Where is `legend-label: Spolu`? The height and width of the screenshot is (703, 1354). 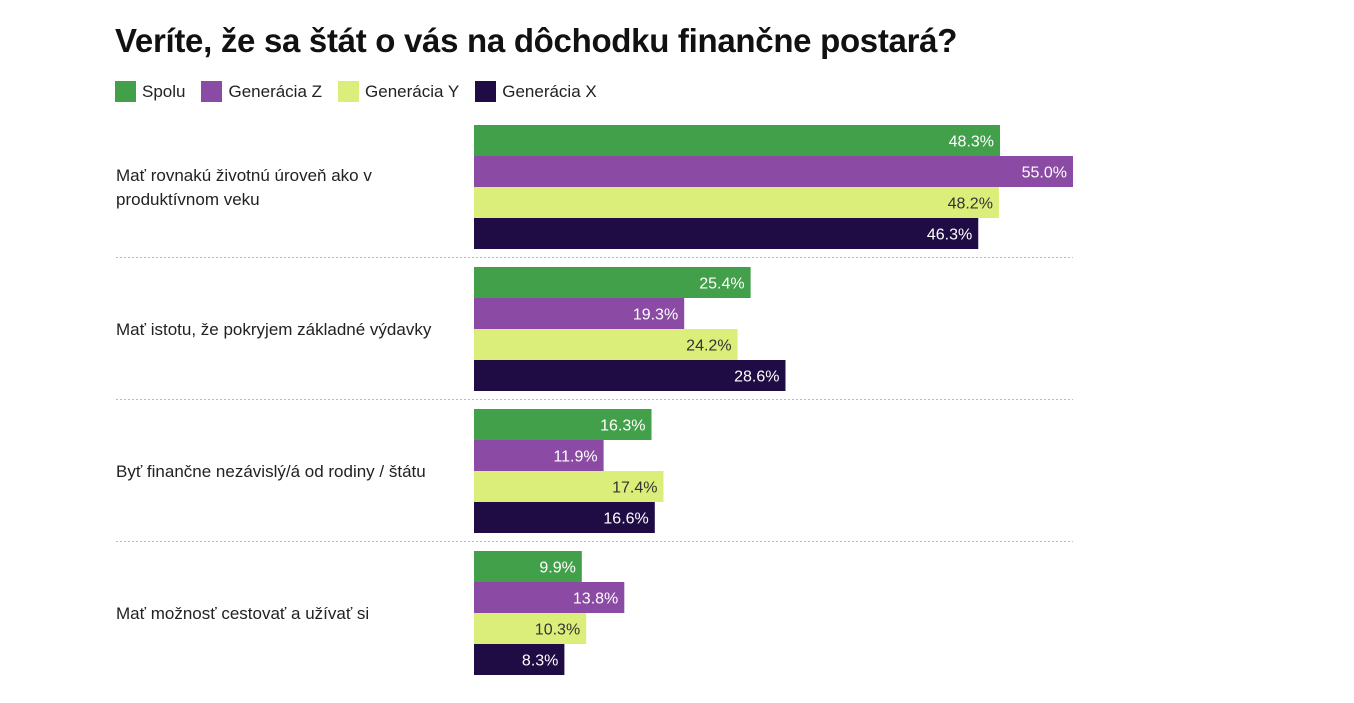 legend-label: Spolu is located at coordinates (164, 91).